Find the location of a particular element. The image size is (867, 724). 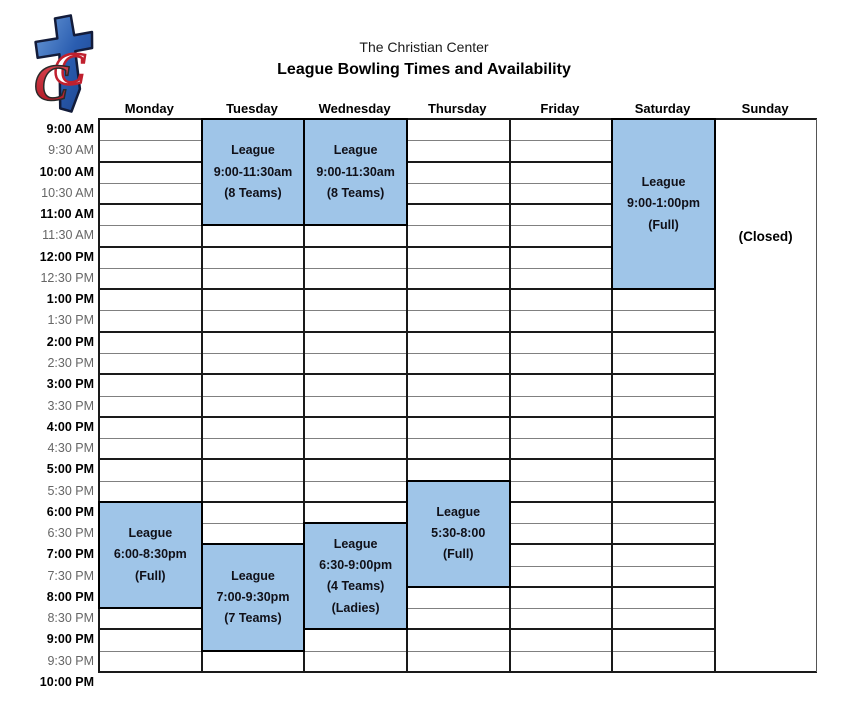

league-block-line: 7:00-9:30pm is located at coordinates (253, 596).